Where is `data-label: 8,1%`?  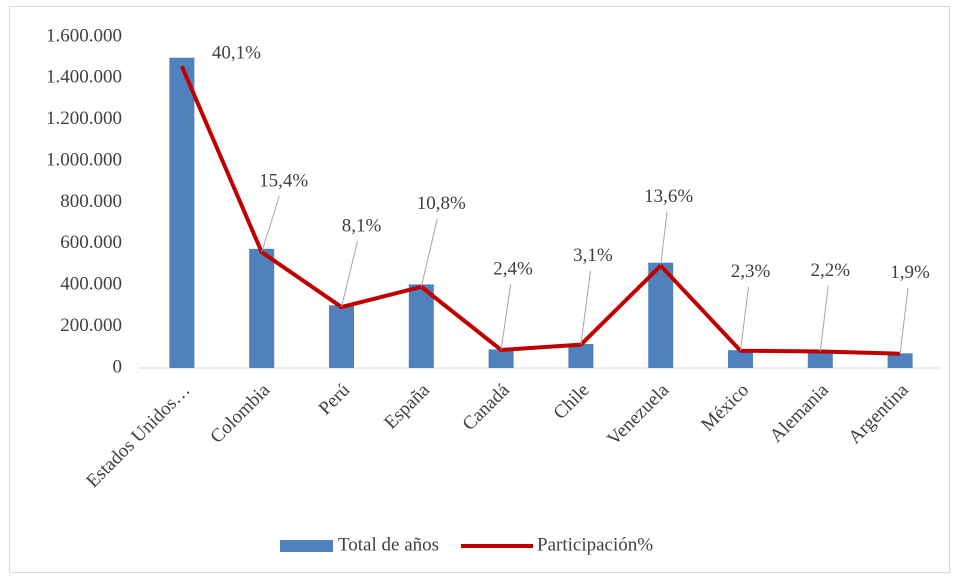
data-label: 8,1% is located at coordinates (362, 225).